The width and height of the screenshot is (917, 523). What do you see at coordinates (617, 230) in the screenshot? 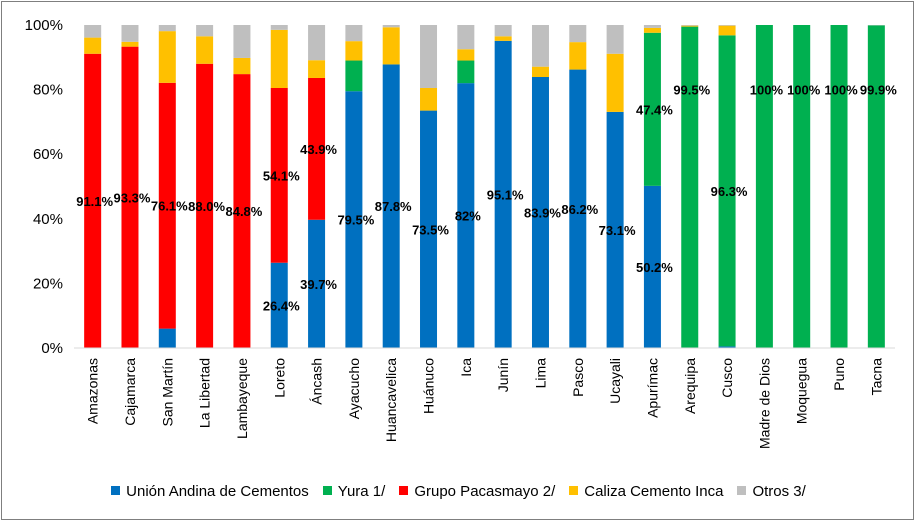
I see `data-label-ucayali: 73.1%` at bounding box center [617, 230].